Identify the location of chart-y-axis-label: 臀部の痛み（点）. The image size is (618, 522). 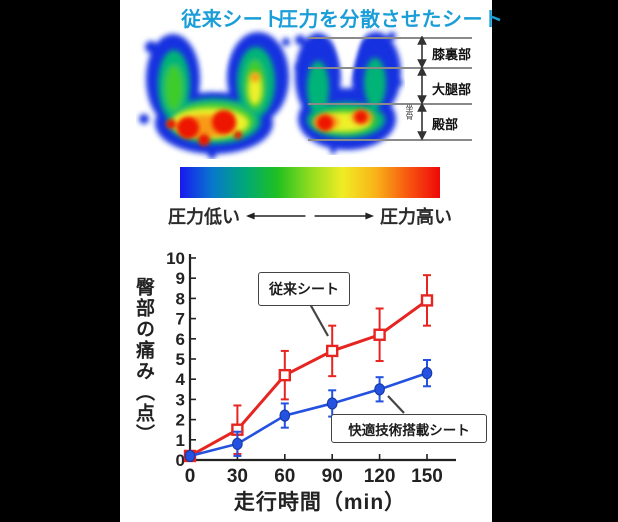
(143, 361).